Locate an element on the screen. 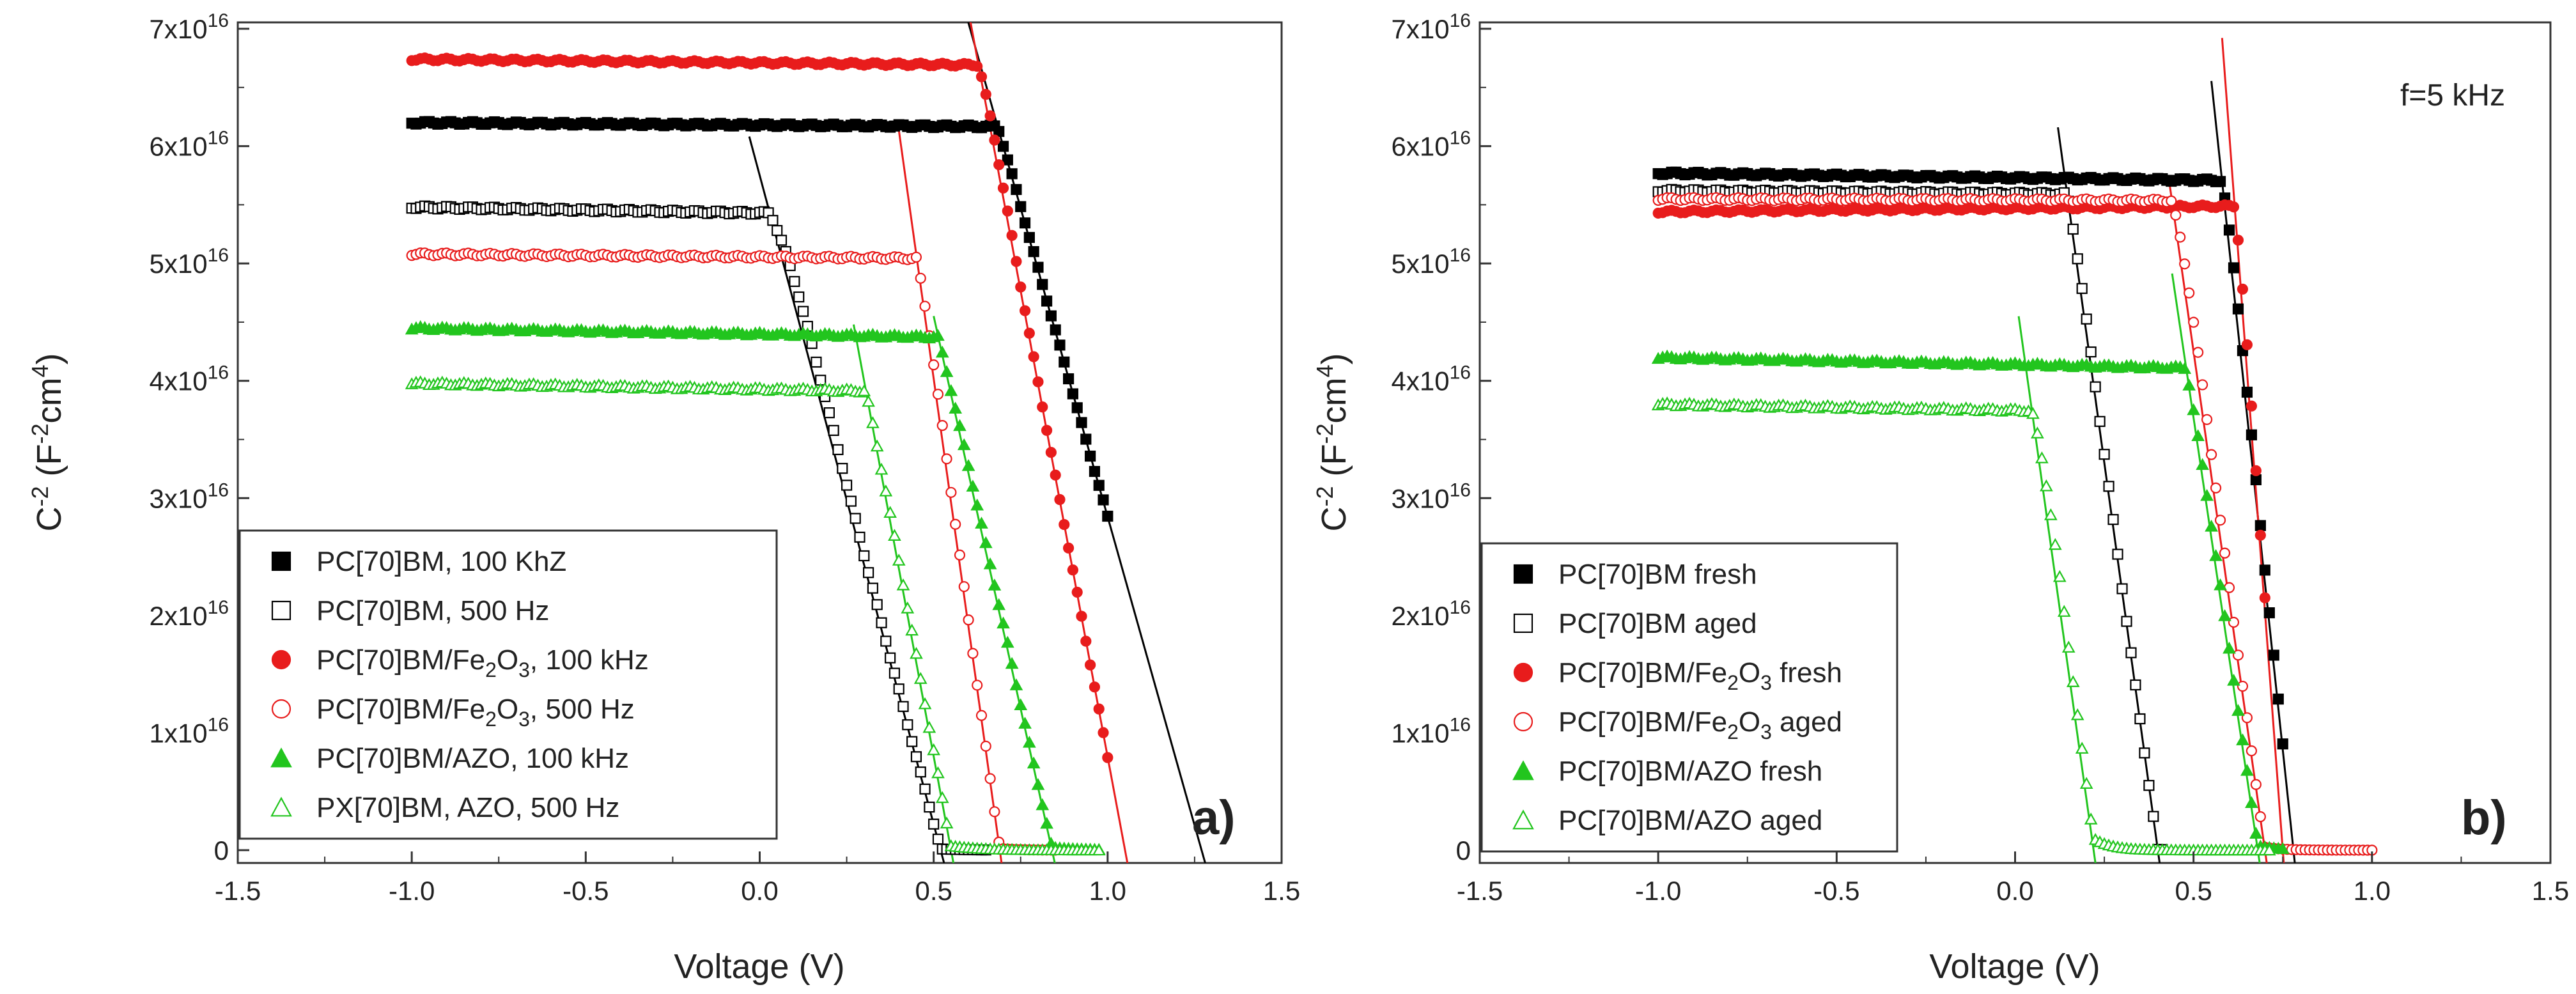 The width and height of the screenshot is (2576, 994). y-tick-label: 1x10¹⁶ is located at coordinates (190, 731).